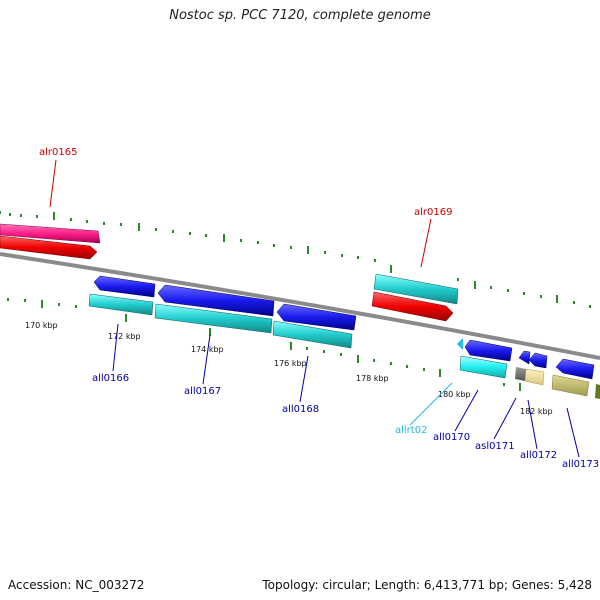 This screenshot has width=600, height=600. What do you see at coordinates (524, 357) in the screenshot?
I see `gene-asl0171-arrow` at bounding box center [524, 357].